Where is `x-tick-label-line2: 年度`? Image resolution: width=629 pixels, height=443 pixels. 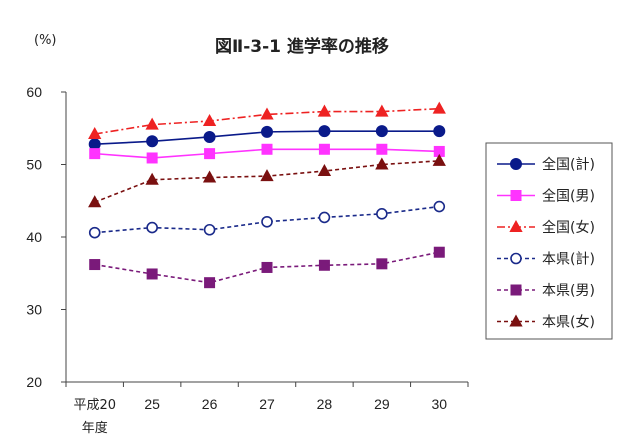 x-tick-label-line2: 年度 is located at coordinates (95, 428).